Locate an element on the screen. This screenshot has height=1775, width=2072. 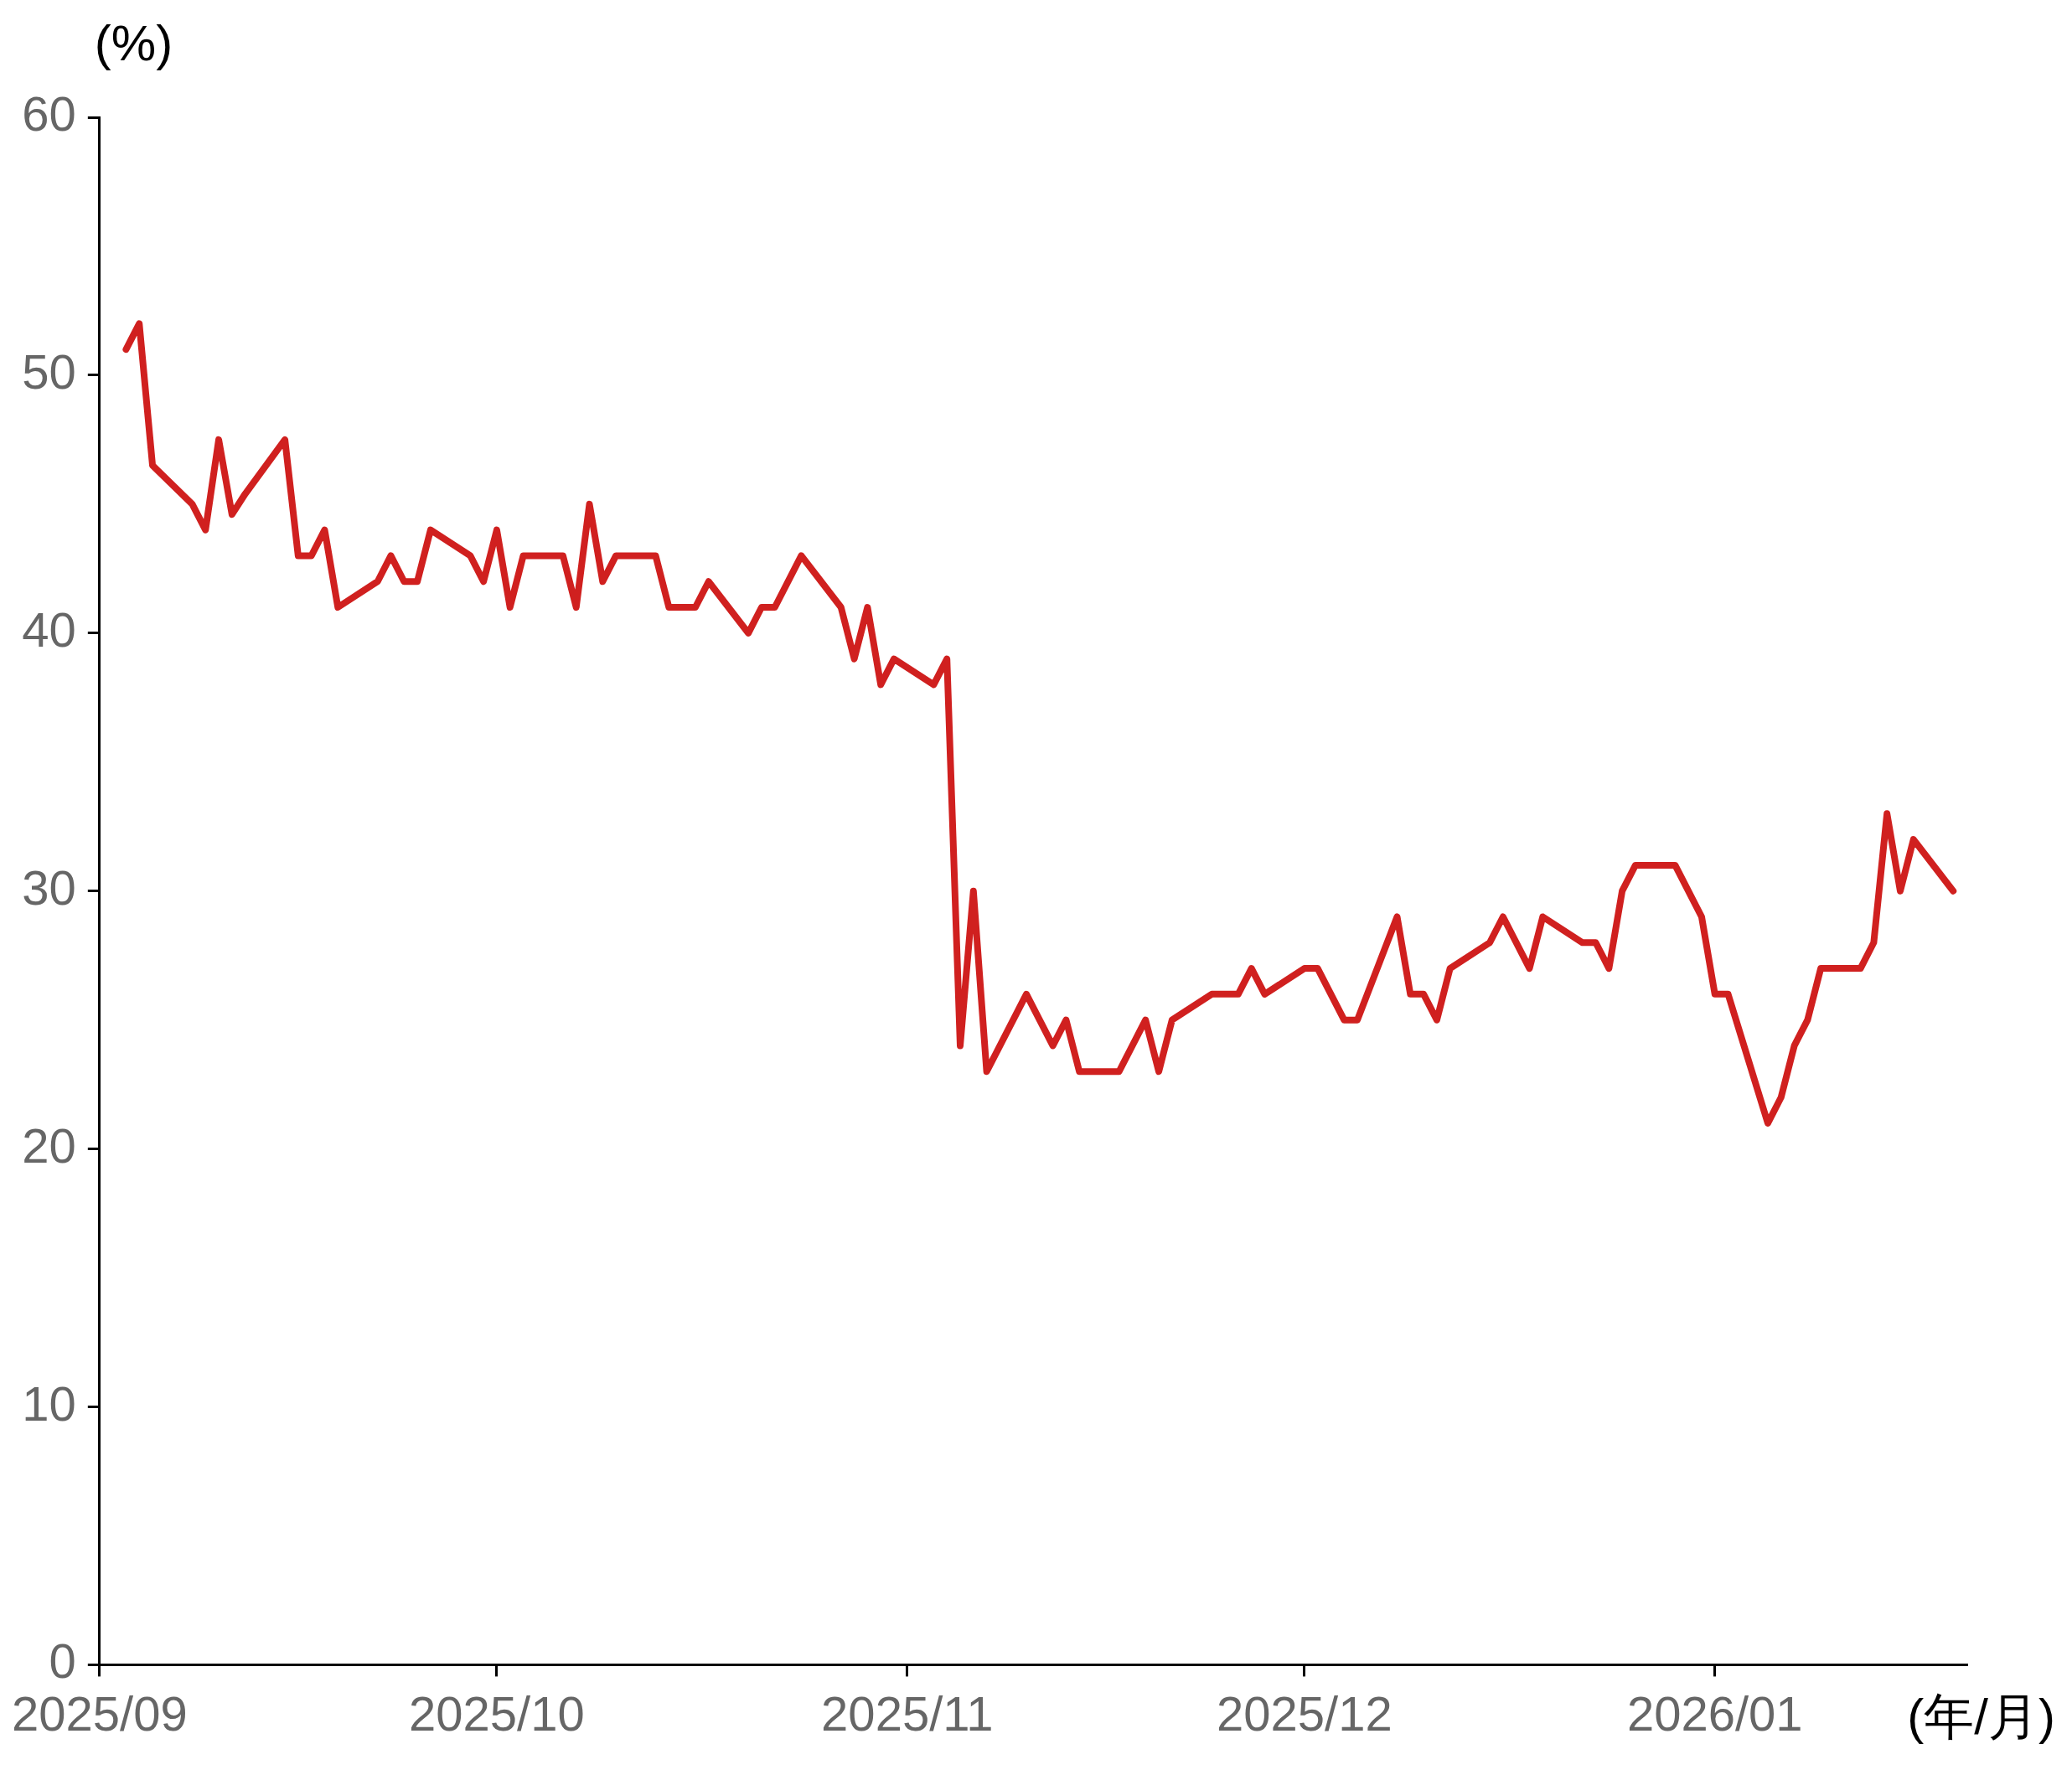
x-tick-label: 2026/01 is located at coordinates (1714, 1714).